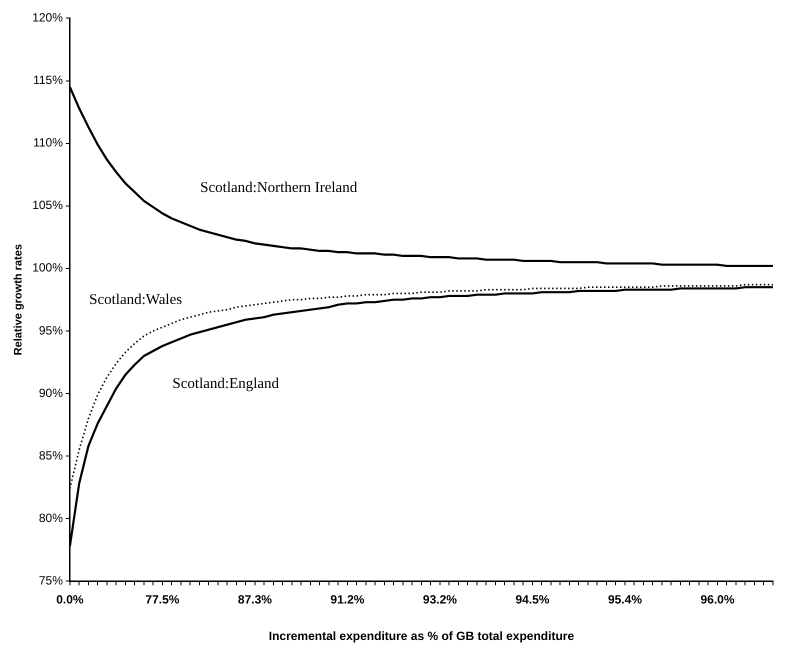 The width and height of the screenshot is (789, 656). What do you see at coordinates (51, 581) in the screenshot?
I see `y-tick-label: 75%` at bounding box center [51, 581].